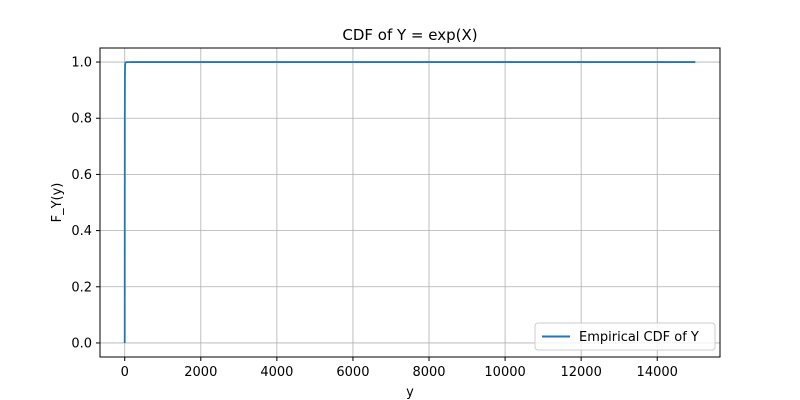  I want to click on x-tick-label: 14000, so click(657, 372).